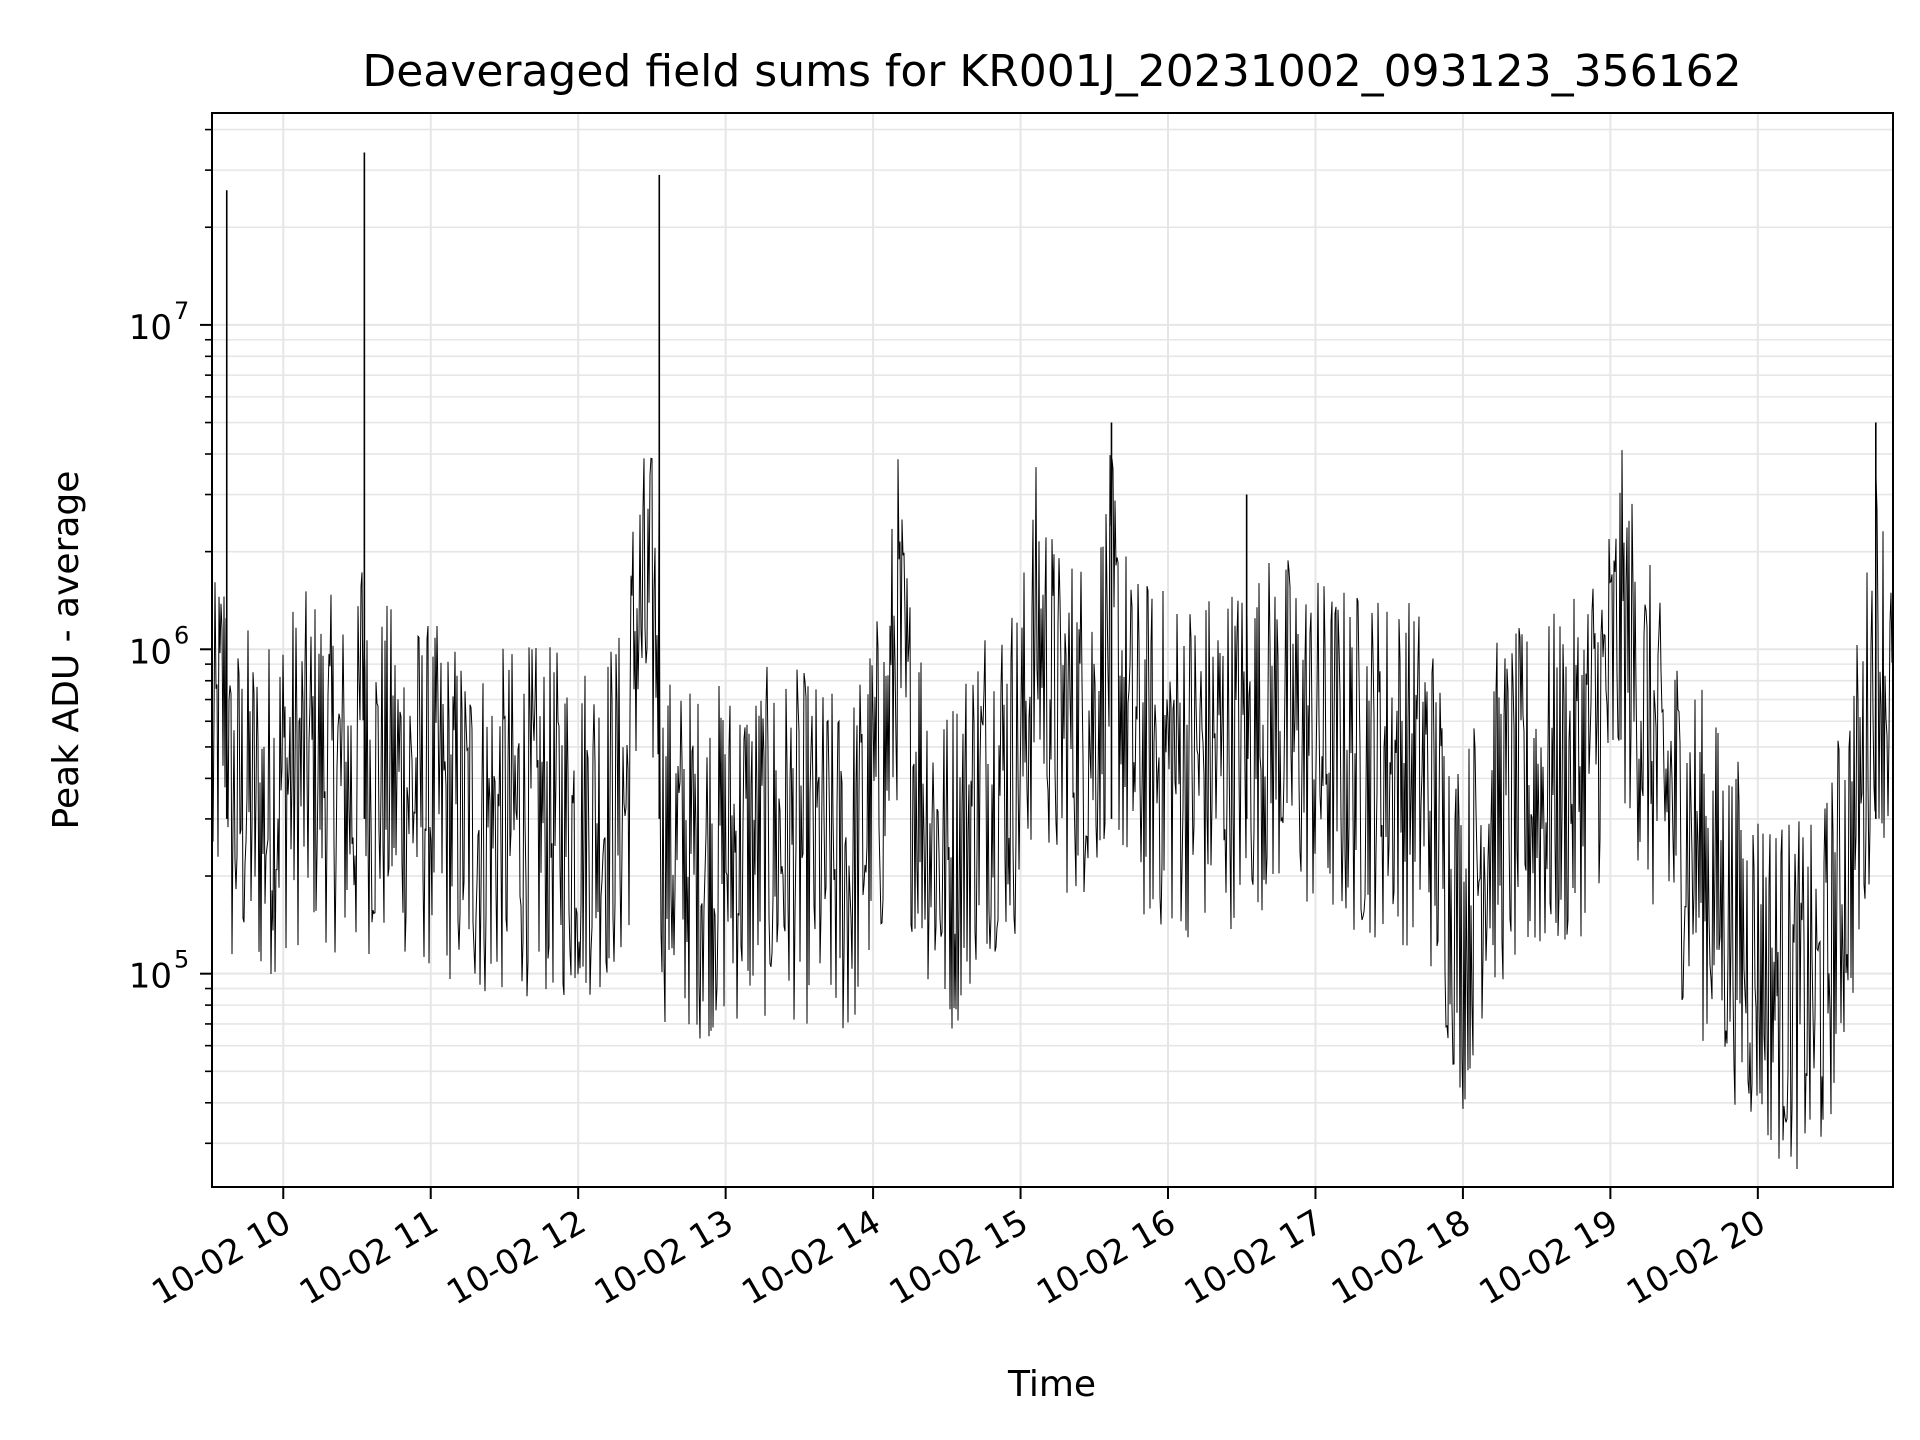  I want to click on y-tick-exponent: 6, so click(181, 635).